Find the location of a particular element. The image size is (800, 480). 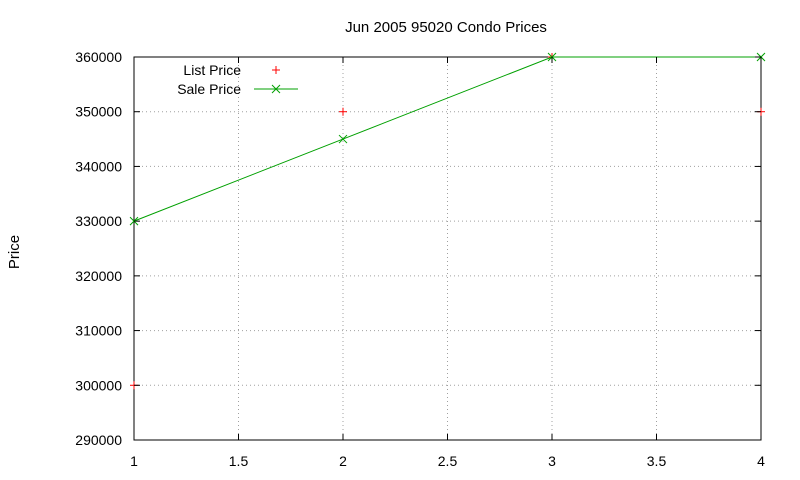

x-tick-label: 1.5 is located at coordinates (239, 461).